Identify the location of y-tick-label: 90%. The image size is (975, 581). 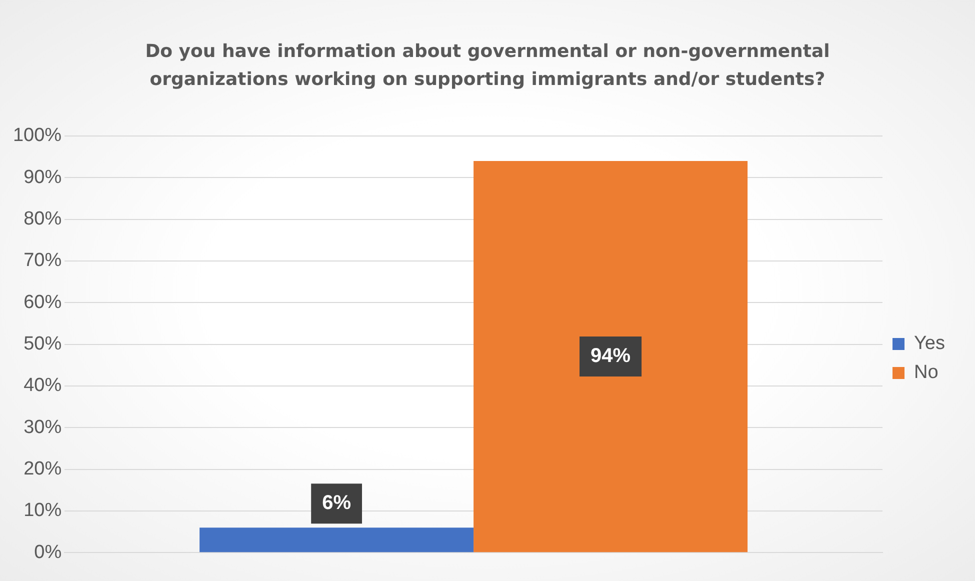
(43, 177).